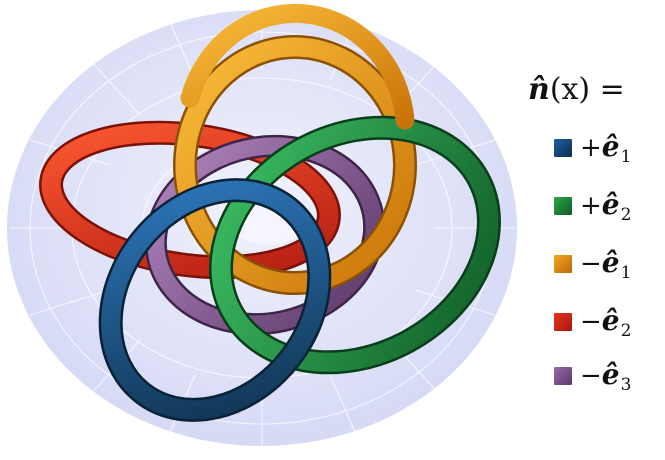 This screenshot has height=460, width=665. What do you see at coordinates (539, 89) in the screenshot?
I see `legend-title-symbol: n̂` at bounding box center [539, 89].